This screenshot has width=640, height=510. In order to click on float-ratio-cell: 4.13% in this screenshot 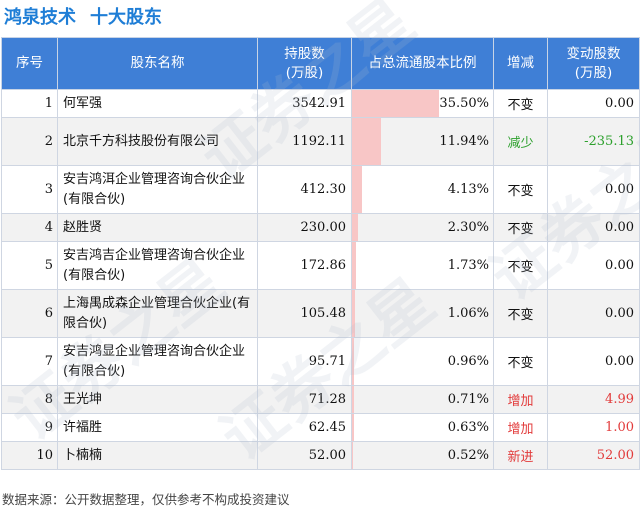, I will do `click(422, 189)`.